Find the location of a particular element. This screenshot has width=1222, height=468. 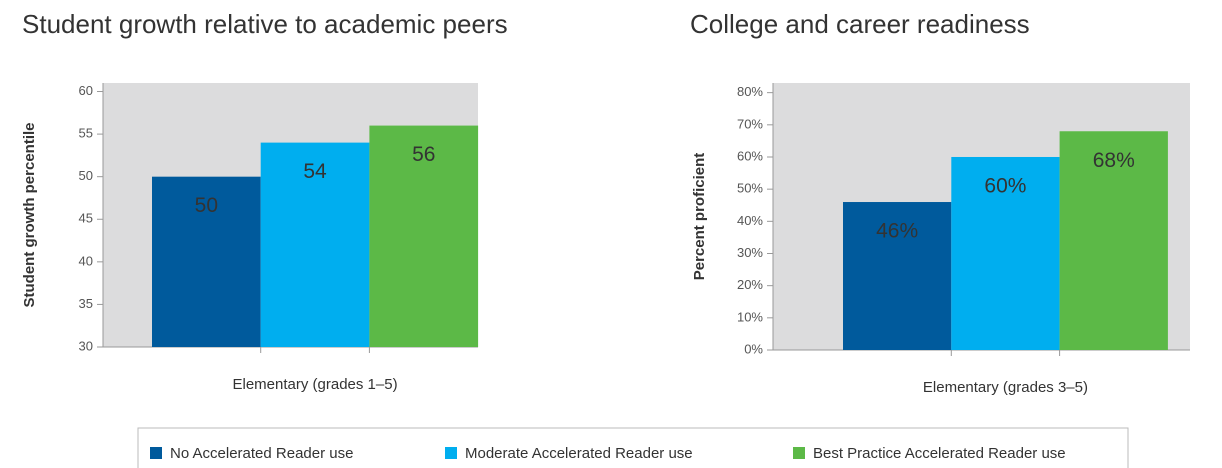

y-tick-label: 40% is located at coordinates (750, 220).